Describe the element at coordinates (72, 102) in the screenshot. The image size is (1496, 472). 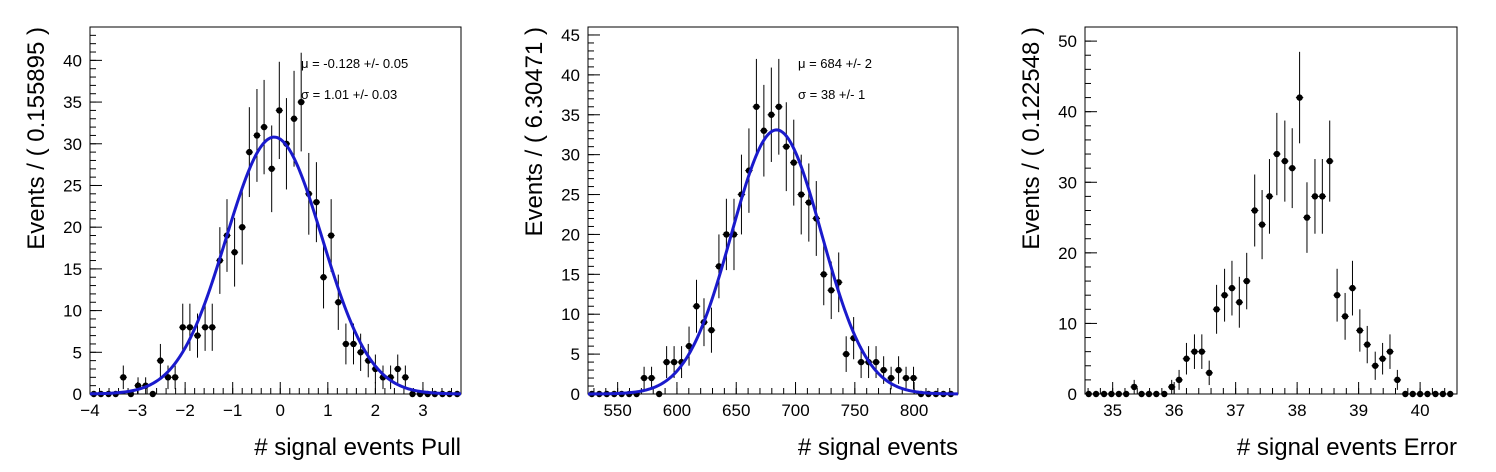
I see `y-tick-label: 35` at that location.